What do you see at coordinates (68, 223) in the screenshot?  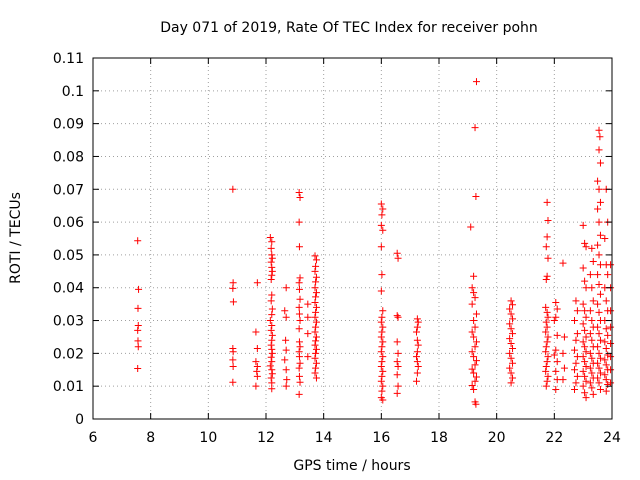 I see `y-tick-label: 0.06` at bounding box center [68, 223].